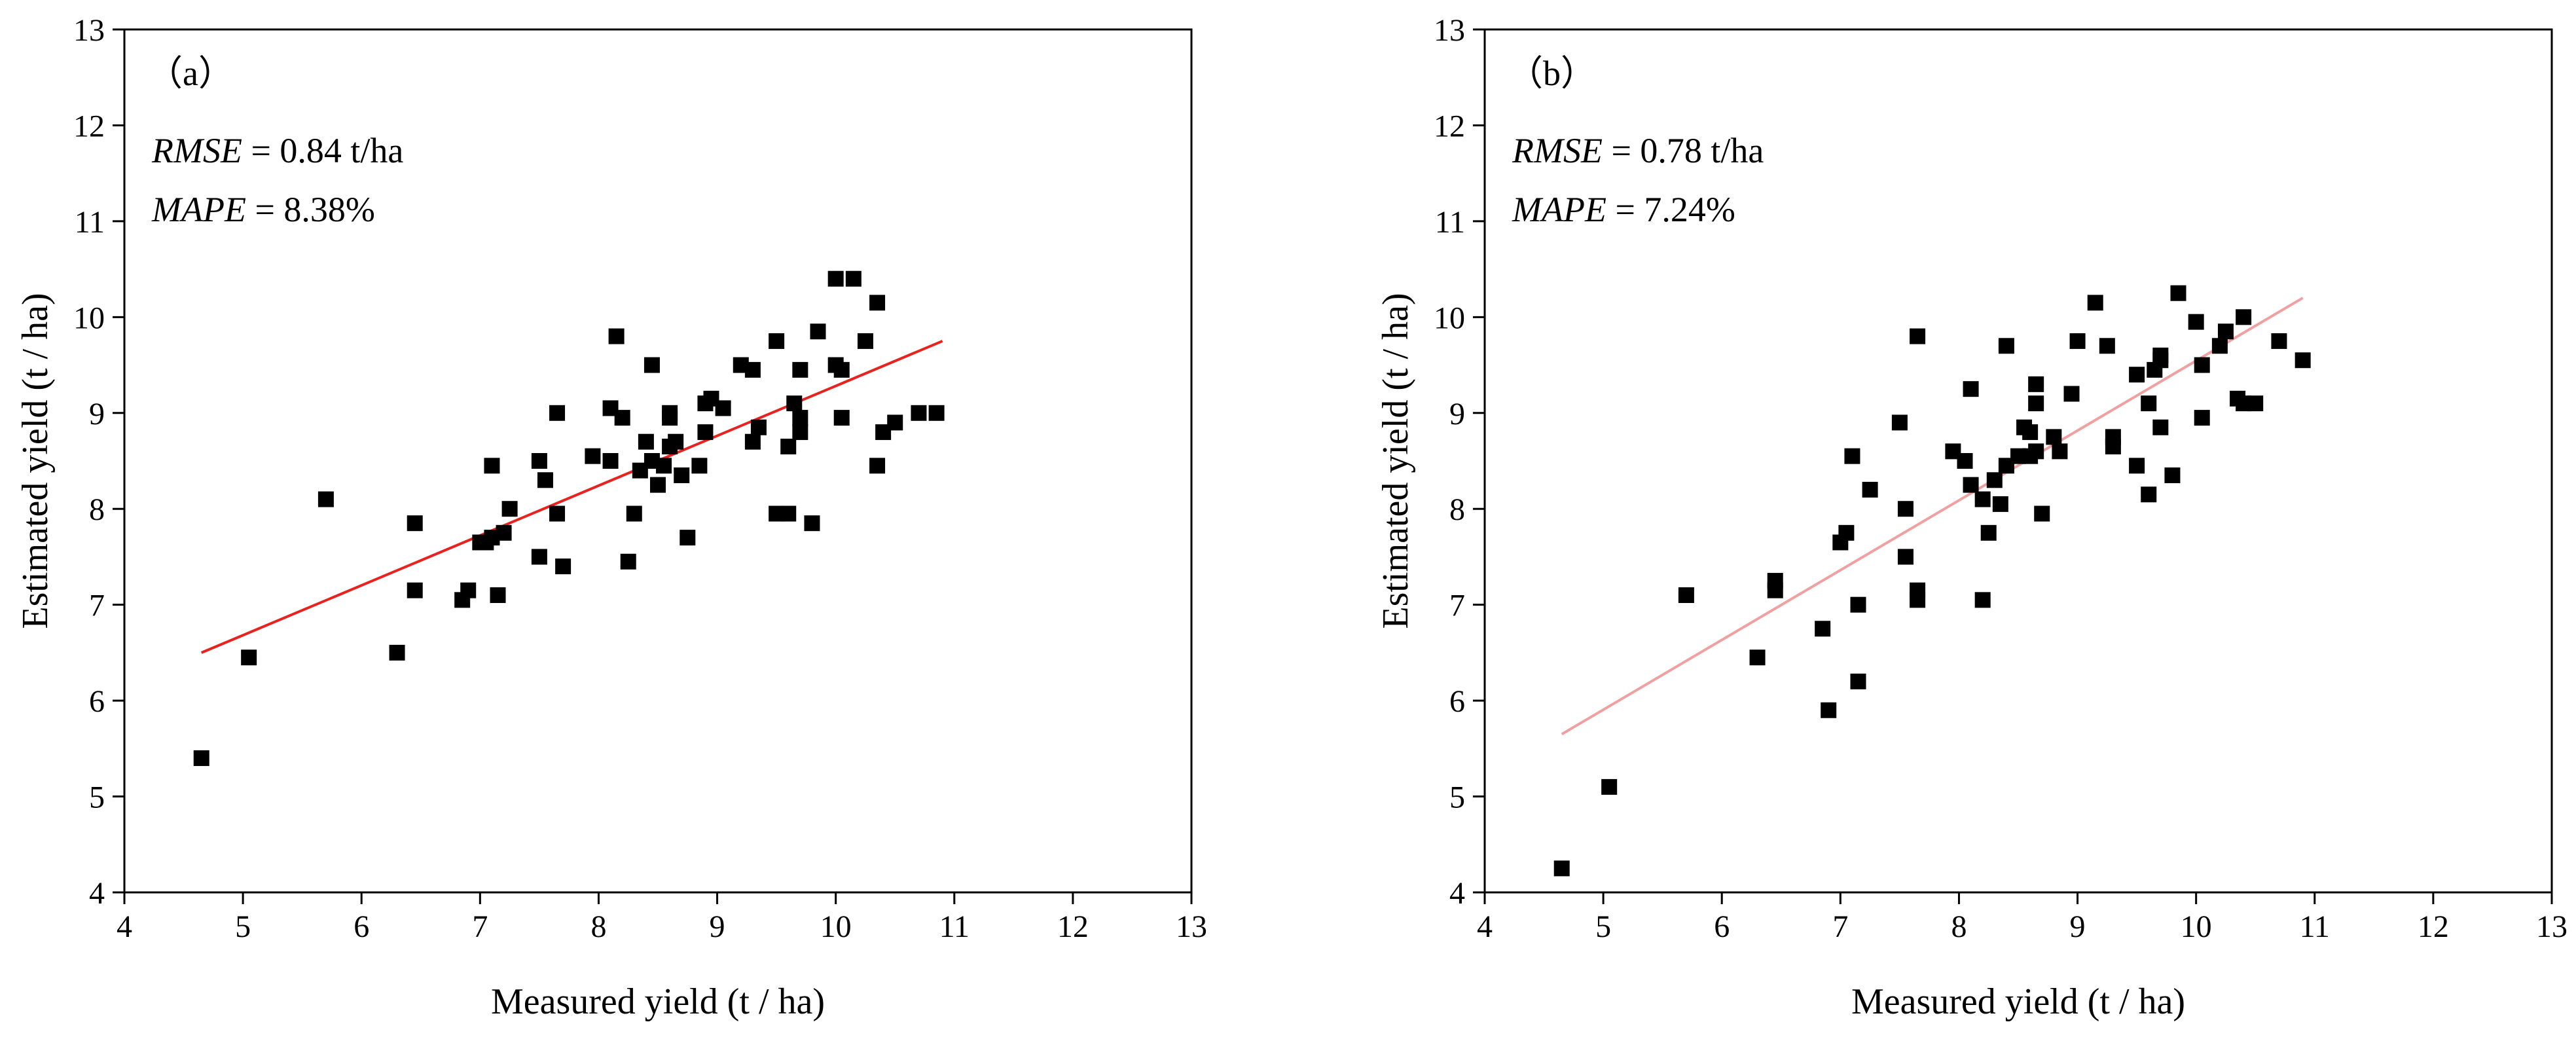  What do you see at coordinates (598, 926) in the screenshot?
I see `x-tick-label-a-4: 8` at bounding box center [598, 926].